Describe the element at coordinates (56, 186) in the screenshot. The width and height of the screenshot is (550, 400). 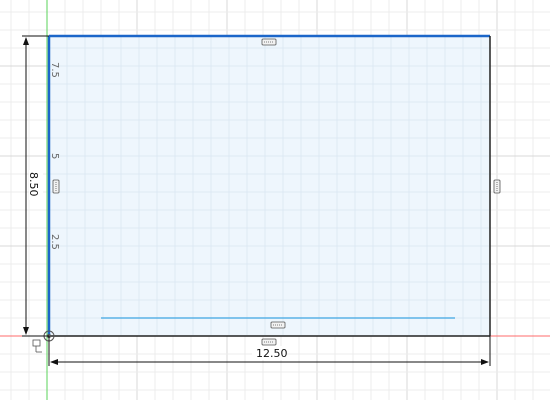
I see `vertical-constraint-icon-left` at that location.